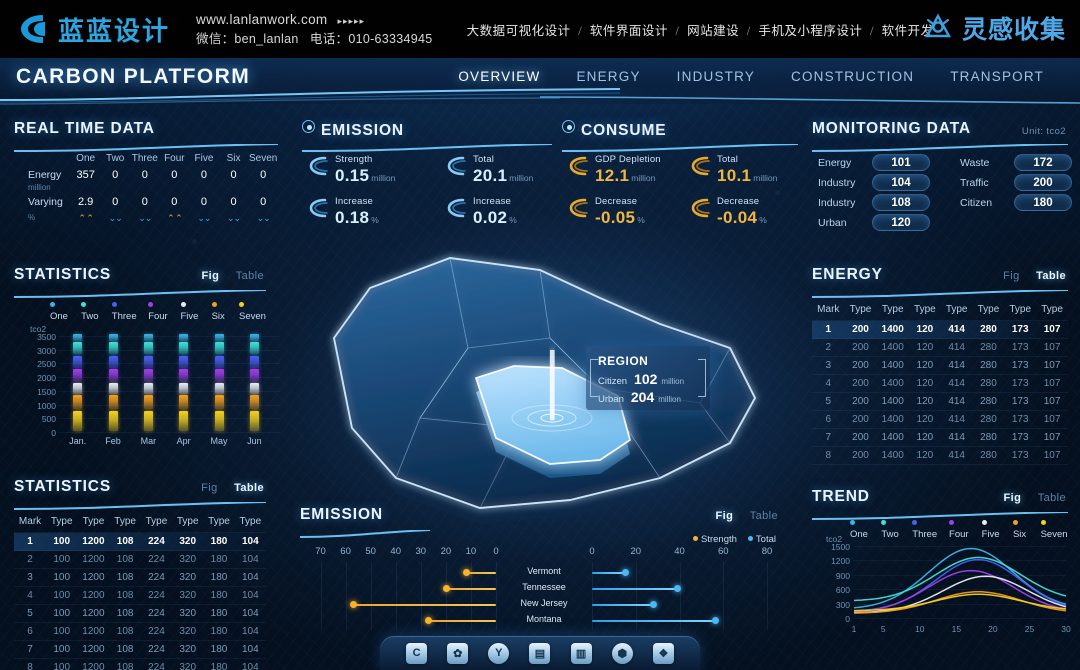 The image size is (1080, 670). Describe the element at coordinates (940, 366) in the screenshot. I see `table-row: 3 200 1400 120 414 280 173 107` at that location.